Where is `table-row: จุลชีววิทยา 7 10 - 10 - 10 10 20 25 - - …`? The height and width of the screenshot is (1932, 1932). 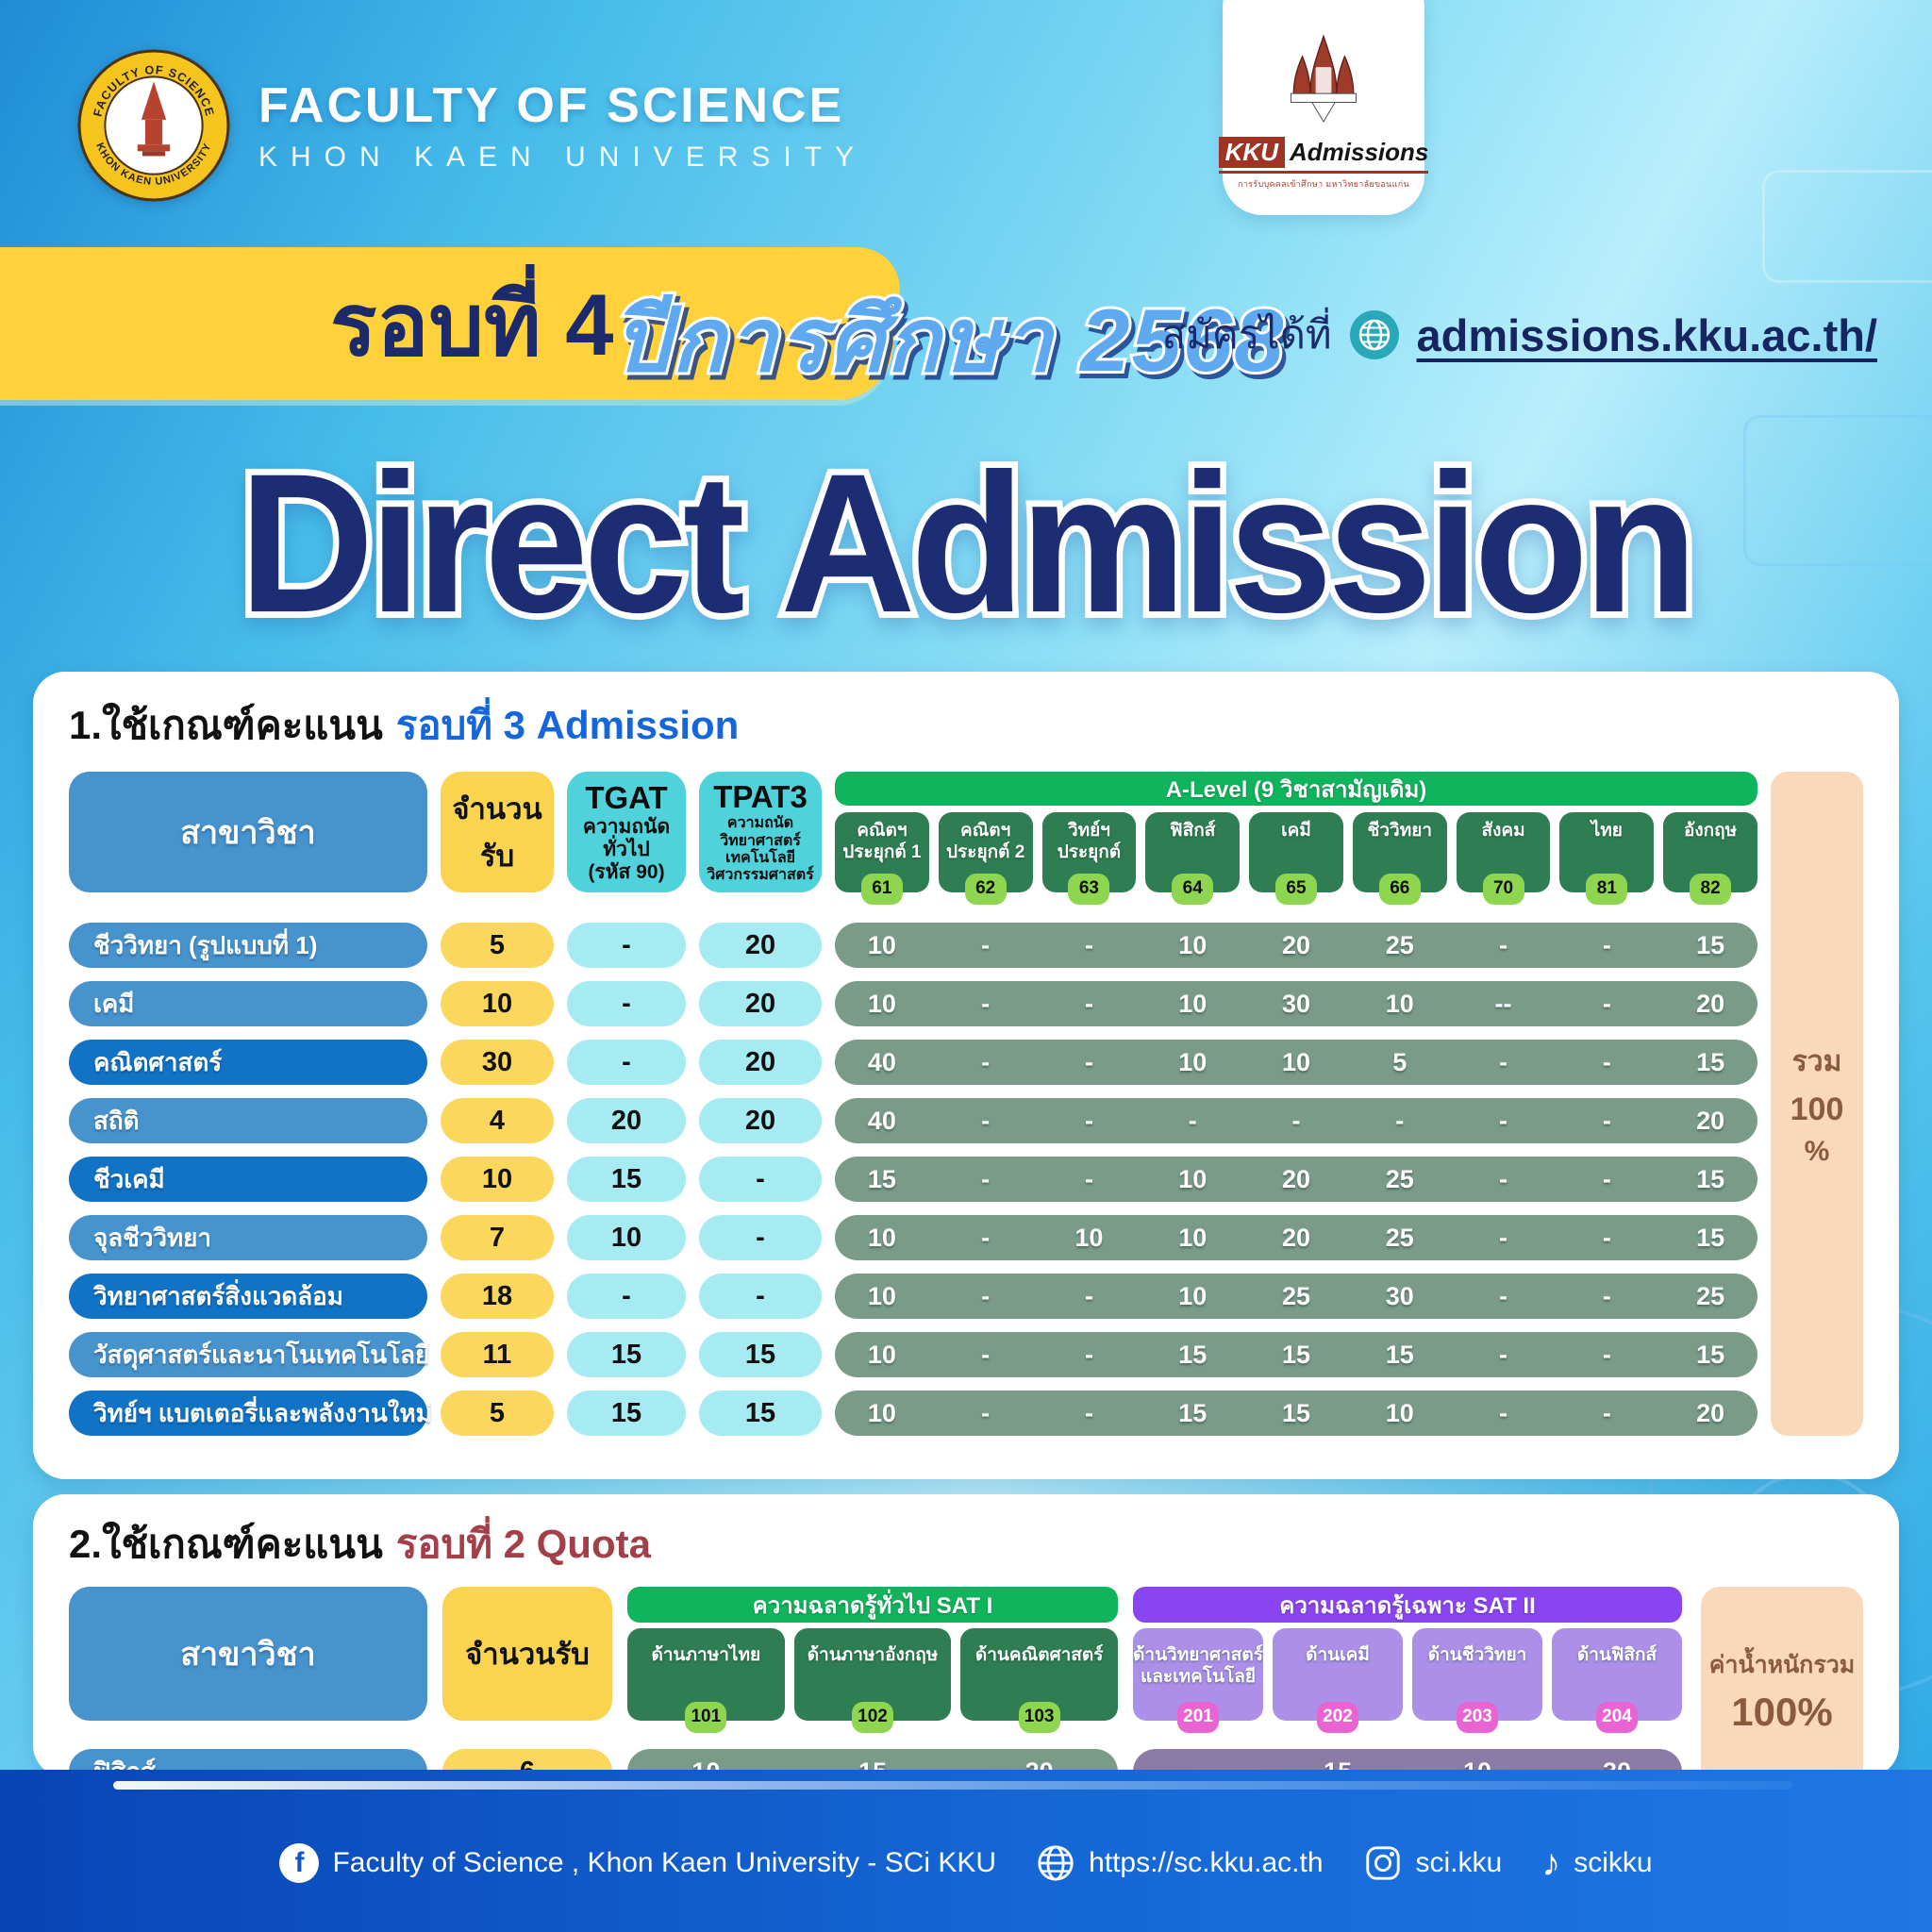 table-row: จุลชีววิทยา 7 10 - 10 - 10 10 20 25 - - … is located at coordinates (913, 1238).